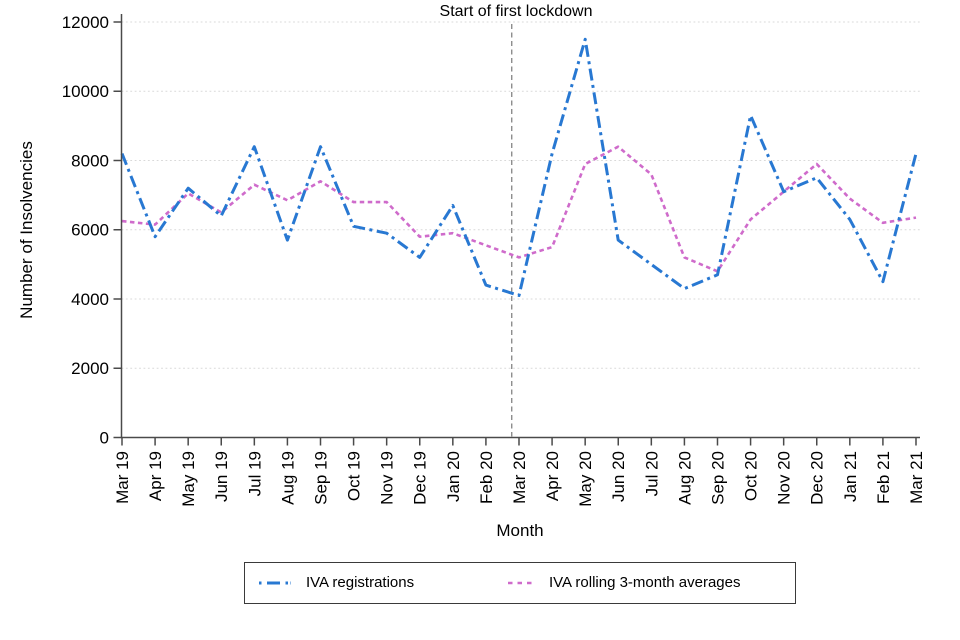 This screenshot has height=640, width=960. Describe the element at coordinates (453, 476) in the screenshot. I see `x-tick-label: Jan 20` at that location.